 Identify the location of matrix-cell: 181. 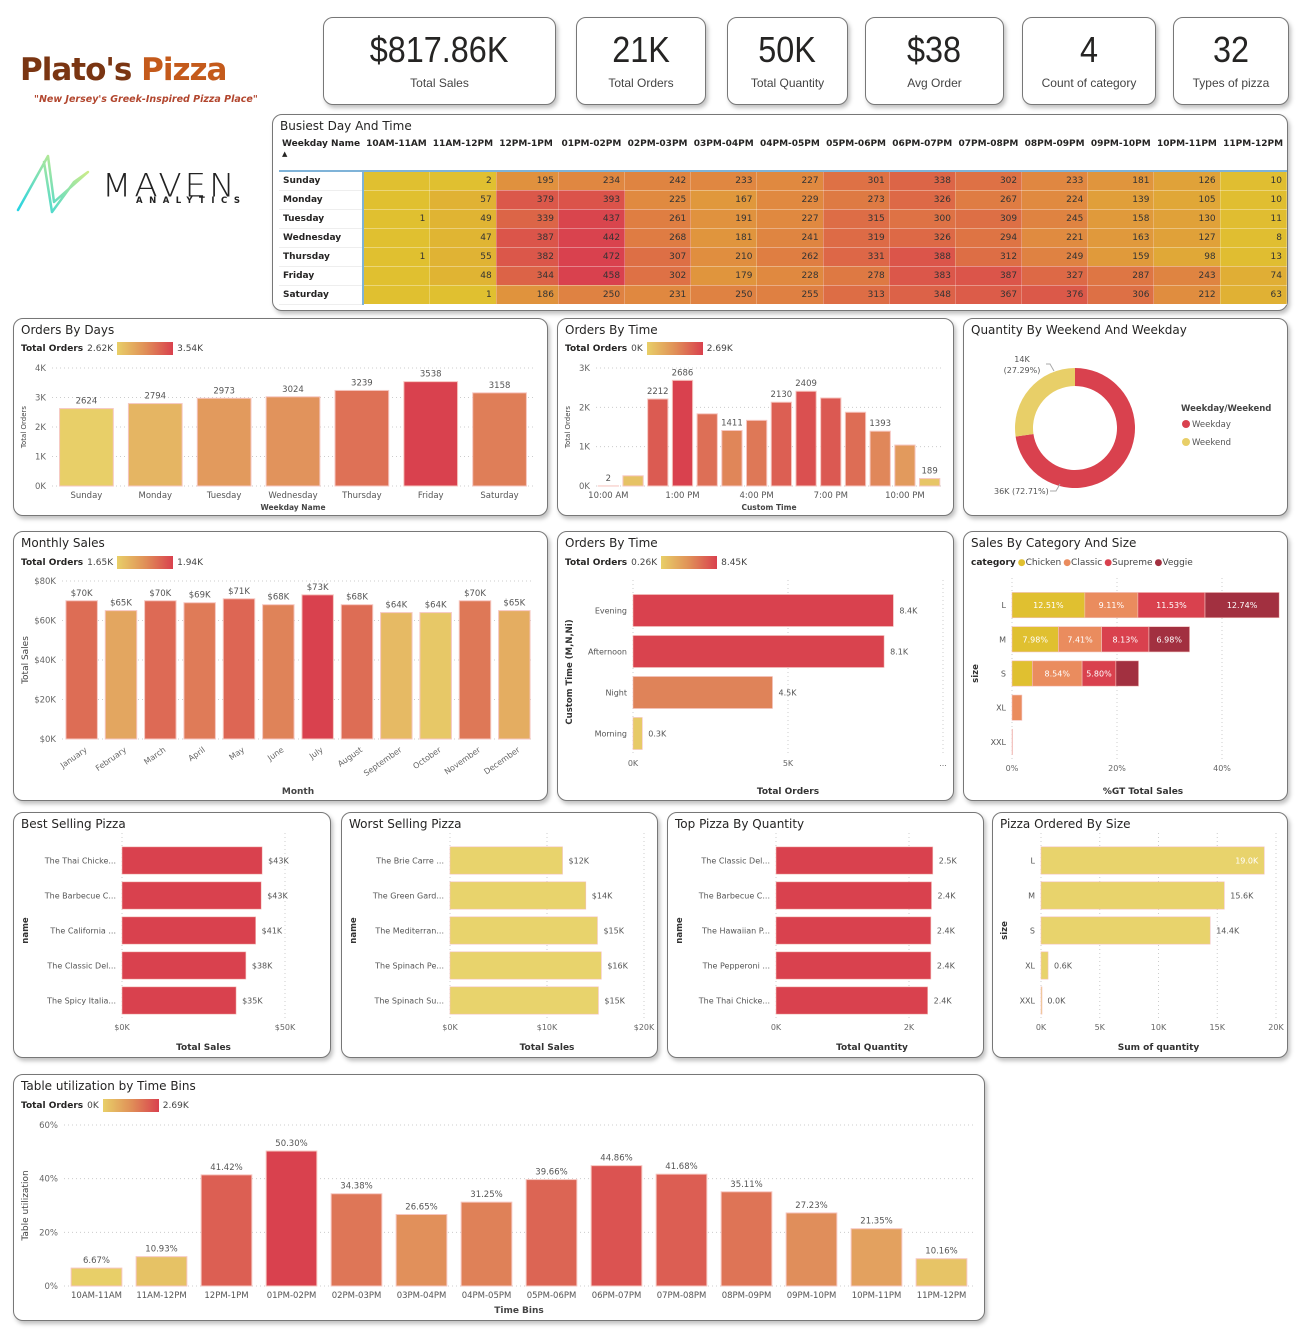
(1121, 181).